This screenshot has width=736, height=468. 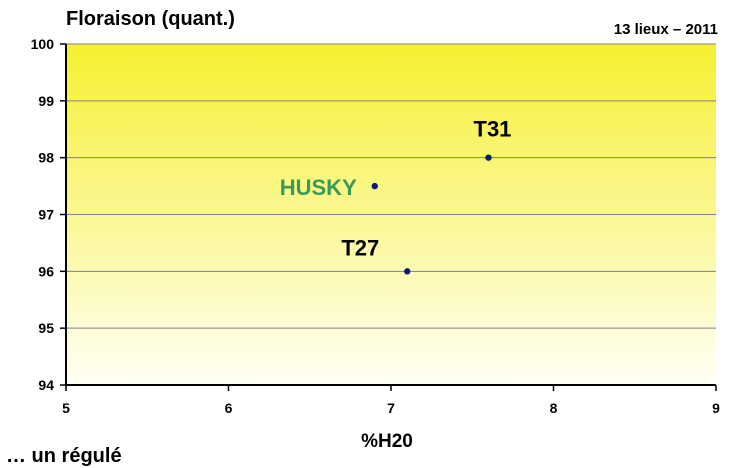 I want to click on point-label-t27: T27, so click(x=360, y=247).